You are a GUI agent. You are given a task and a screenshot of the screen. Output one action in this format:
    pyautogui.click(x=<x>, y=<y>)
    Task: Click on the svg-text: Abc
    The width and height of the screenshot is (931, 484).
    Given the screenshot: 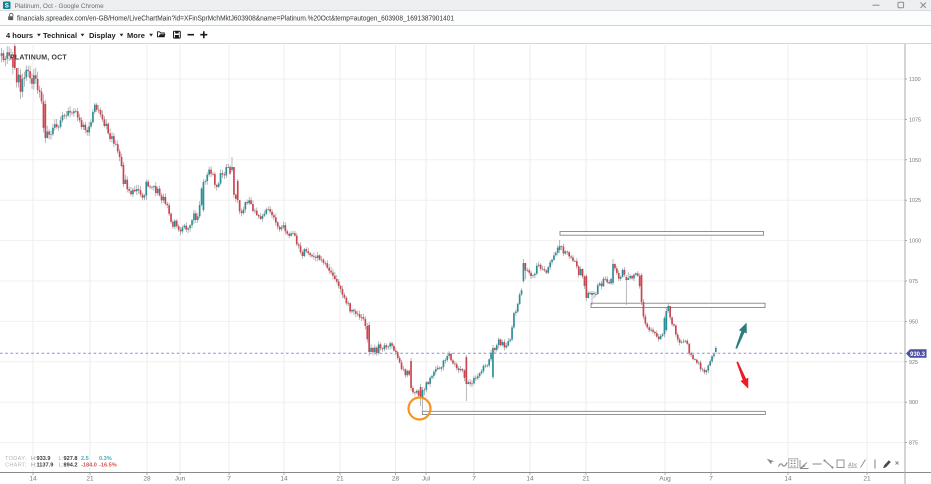 What is the action you would take?
    pyautogui.click(x=852, y=466)
    